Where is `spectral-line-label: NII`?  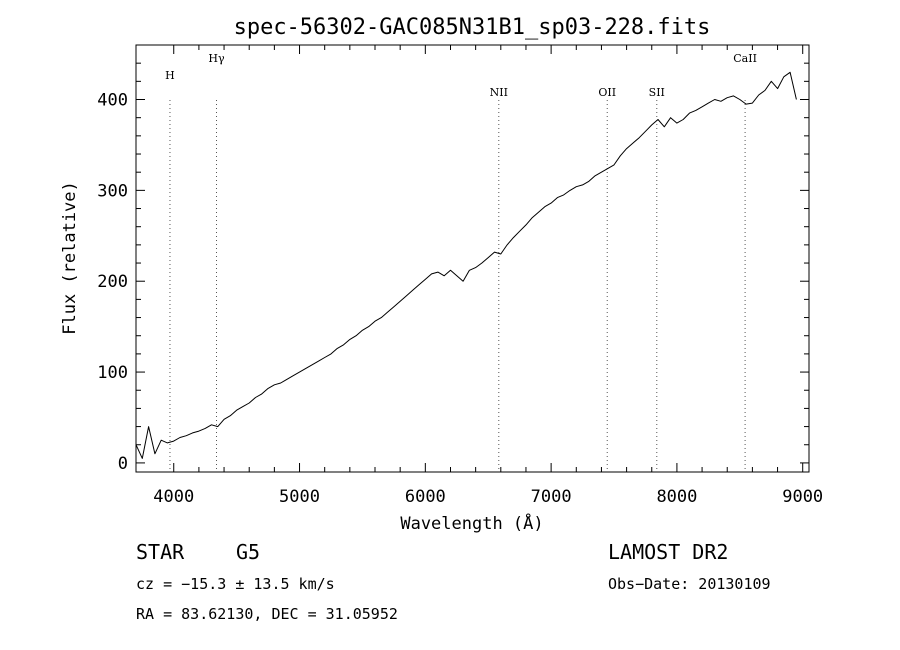 spectral-line-label: NII is located at coordinates (499, 92).